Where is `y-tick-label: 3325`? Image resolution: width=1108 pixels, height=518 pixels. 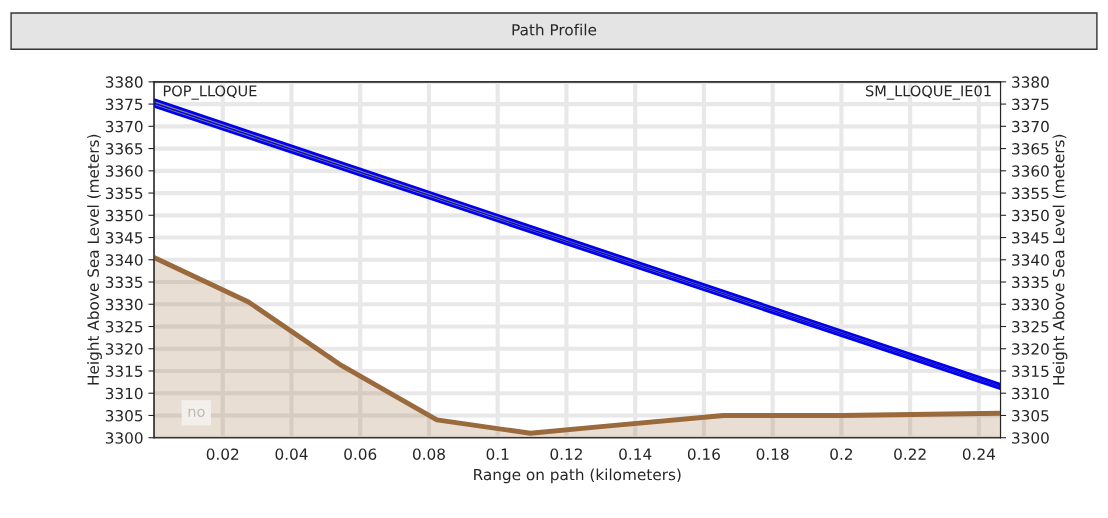
y-tick-label: 3325 is located at coordinates (124, 326).